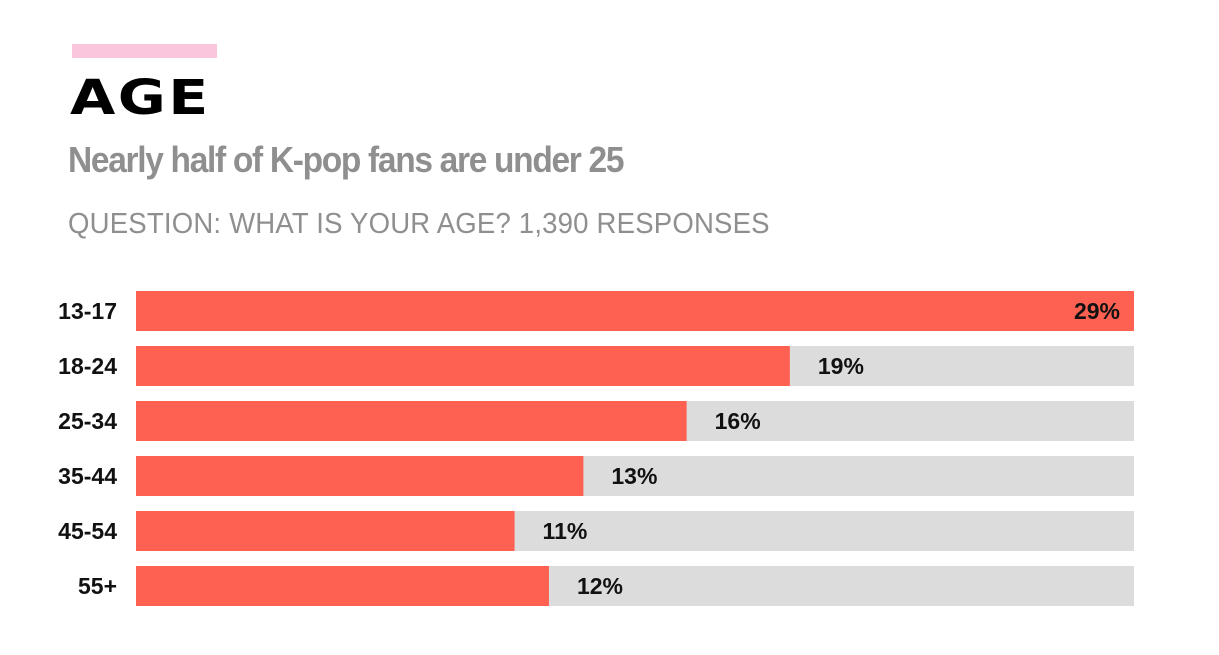 This screenshot has height=655, width=1219. Describe the element at coordinates (144, 51) in the screenshot. I see `accent-bar` at that location.